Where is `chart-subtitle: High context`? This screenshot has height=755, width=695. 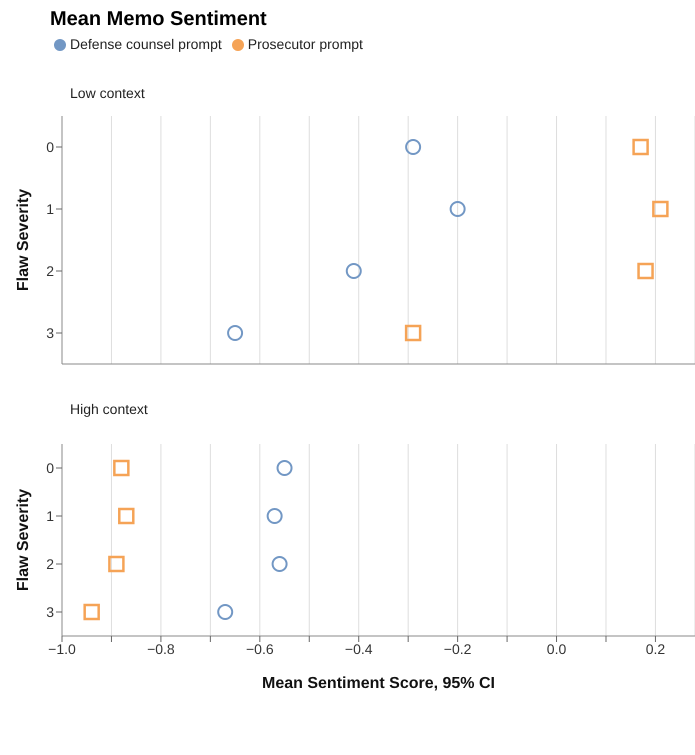 chart-subtitle: High context is located at coordinates (109, 409).